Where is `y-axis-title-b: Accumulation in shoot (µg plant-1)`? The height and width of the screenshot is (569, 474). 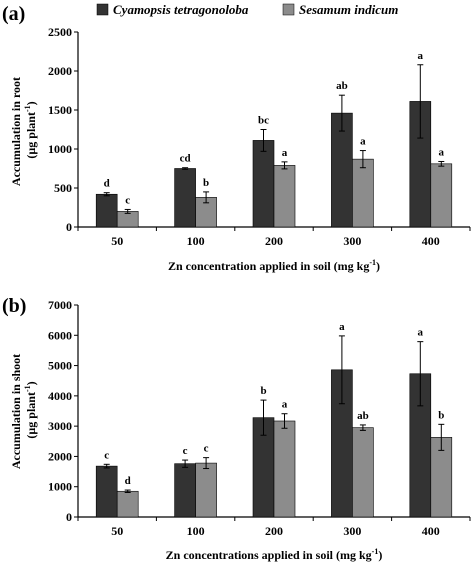
y-axis-title-b: Accumulation in shoot (µg plant-1) is located at coordinates (23, 410).